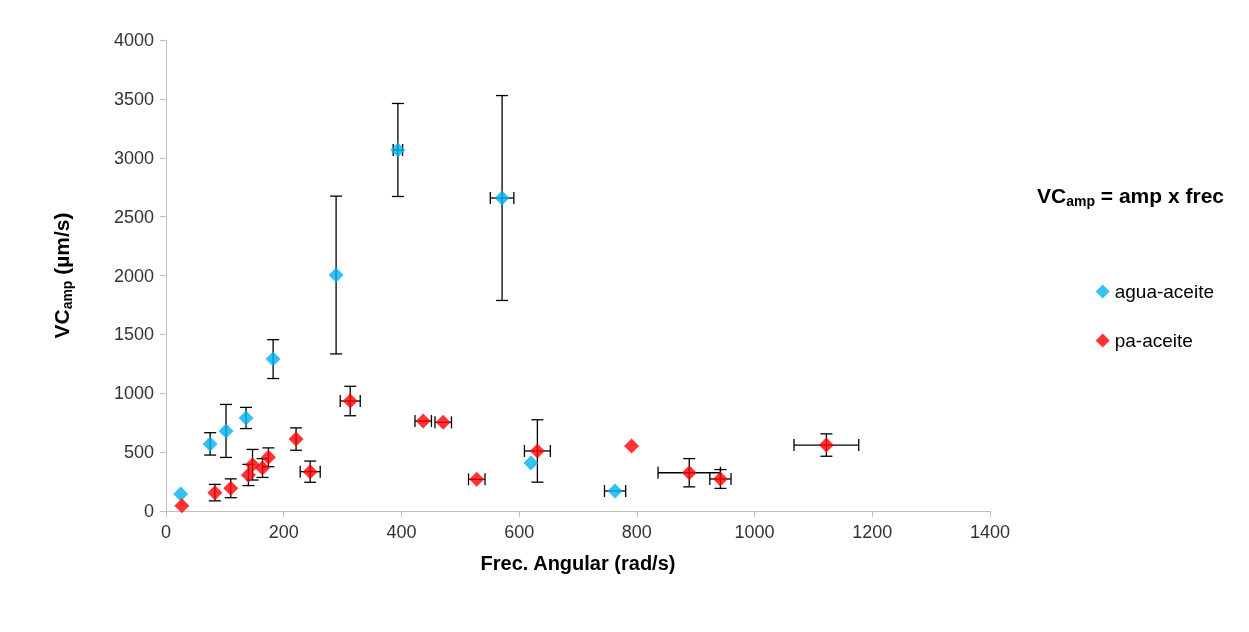  What do you see at coordinates (133, 334) in the screenshot?
I see `y-tick-label: 1500` at bounding box center [133, 334].